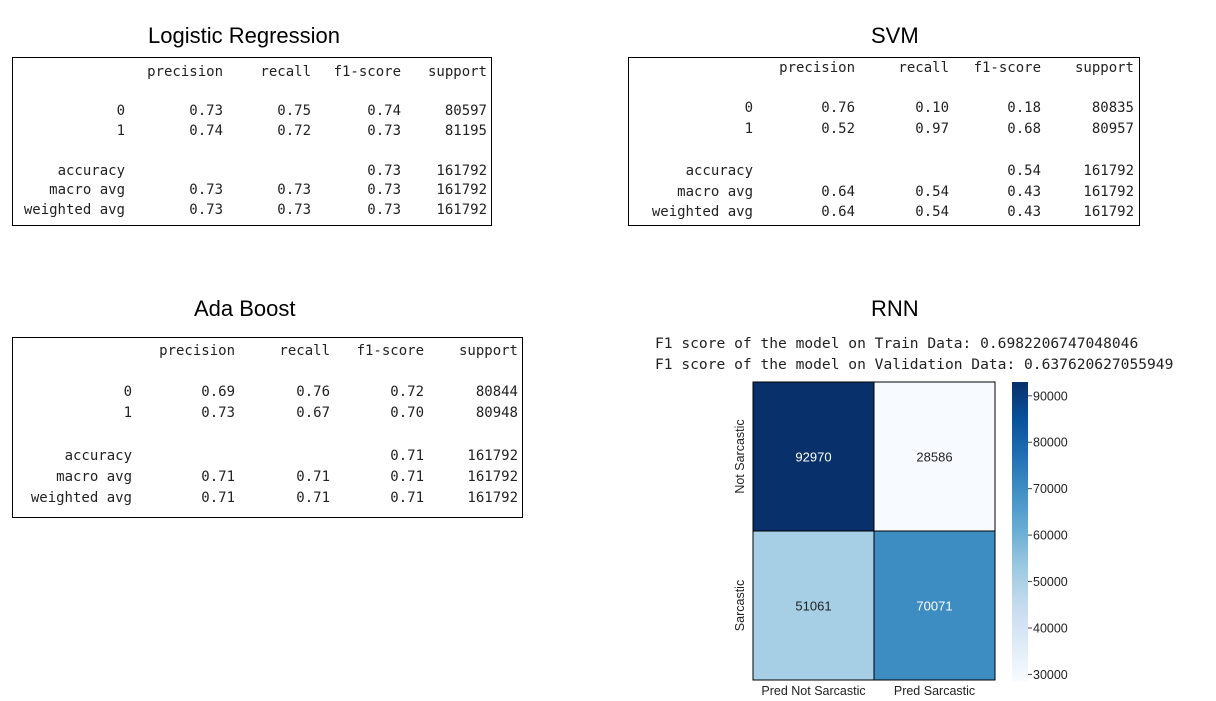 This screenshot has height=701, width=1216. What do you see at coordinates (245, 308) in the screenshot?
I see `ada-title: Ada Boost` at bounding box center [245, 308].